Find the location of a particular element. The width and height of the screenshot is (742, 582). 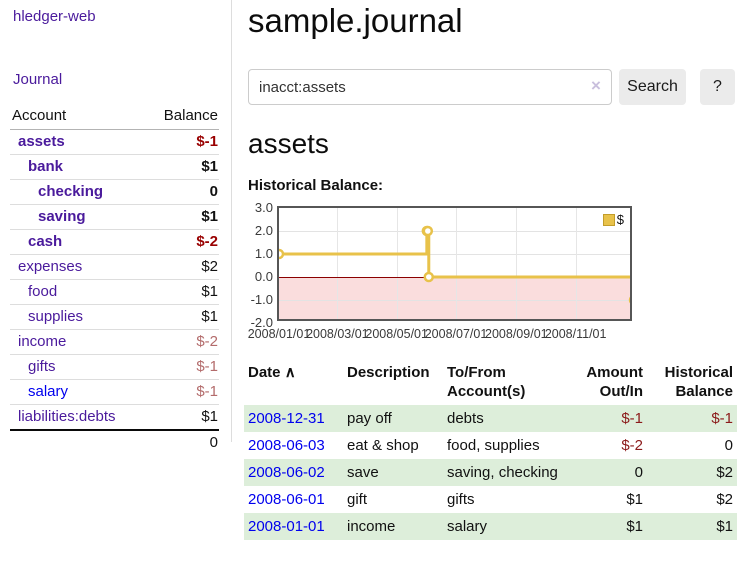

register-row: 2008-06-02 save saving, checking 0 $2 is located at coordinates (490, 472).